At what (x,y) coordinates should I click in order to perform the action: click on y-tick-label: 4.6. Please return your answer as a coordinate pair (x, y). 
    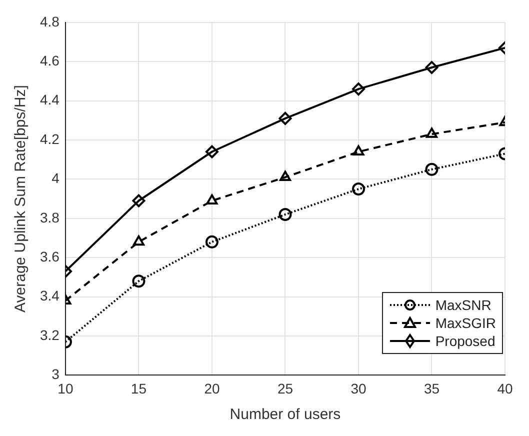
    Looking at the image, I should click on (50, 60).